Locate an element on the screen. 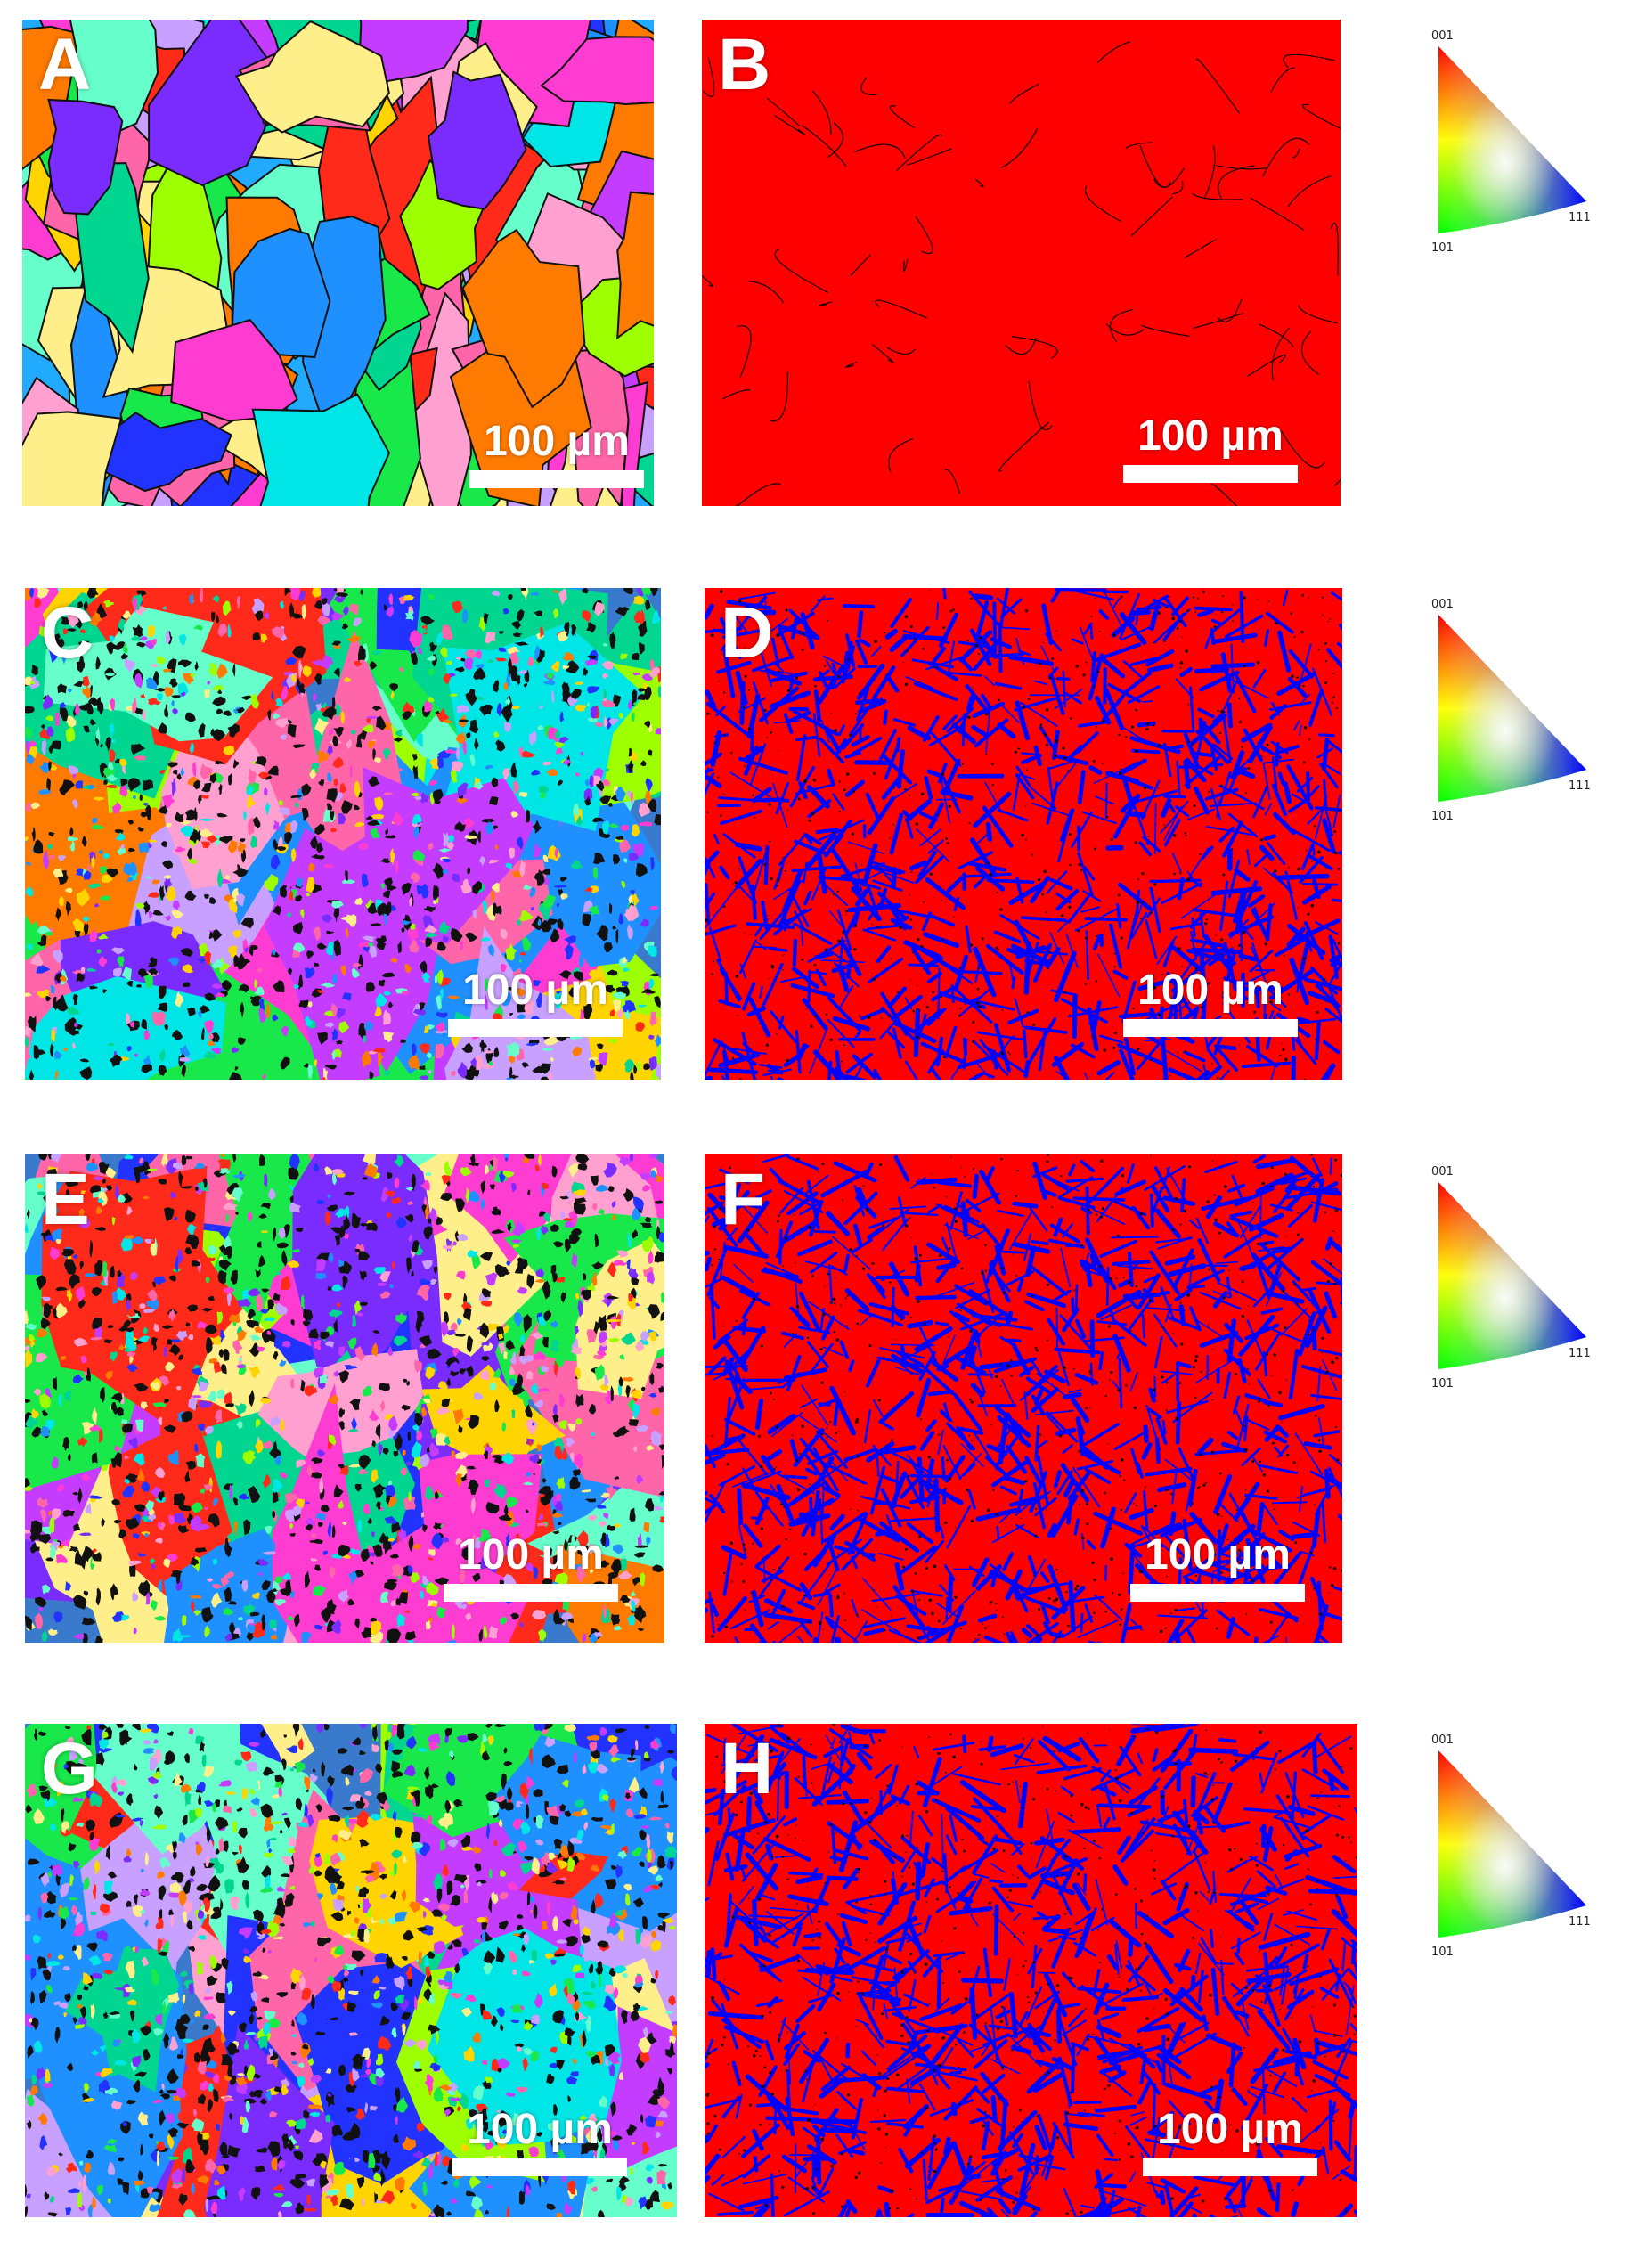 The height and width of the screenshot is (2268, 1638). phase-map-b is located at coordinates (1021, 263).